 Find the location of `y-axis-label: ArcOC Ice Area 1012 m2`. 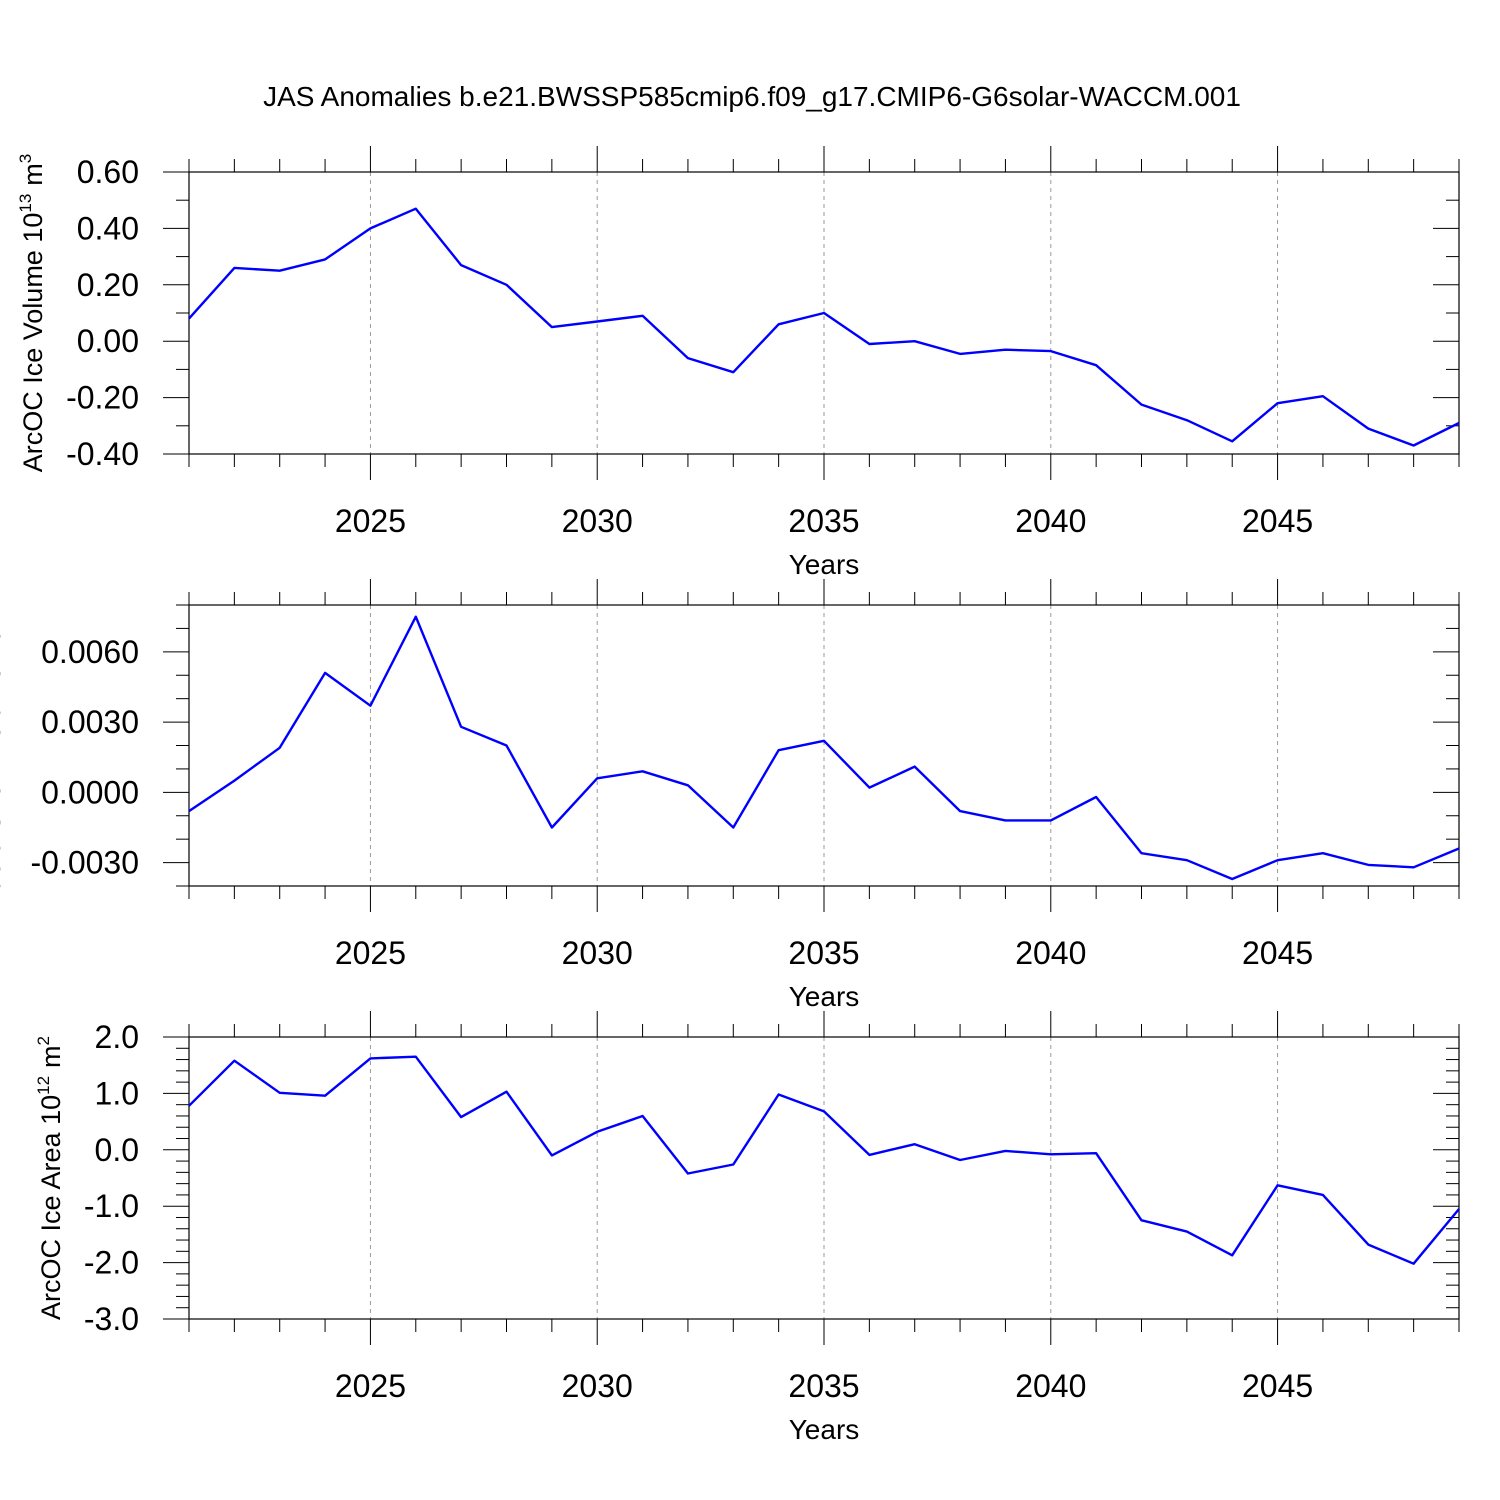

y-axis-label: ArcOC Ice Area 1012 m2 is located at coordinates (50, 1178).